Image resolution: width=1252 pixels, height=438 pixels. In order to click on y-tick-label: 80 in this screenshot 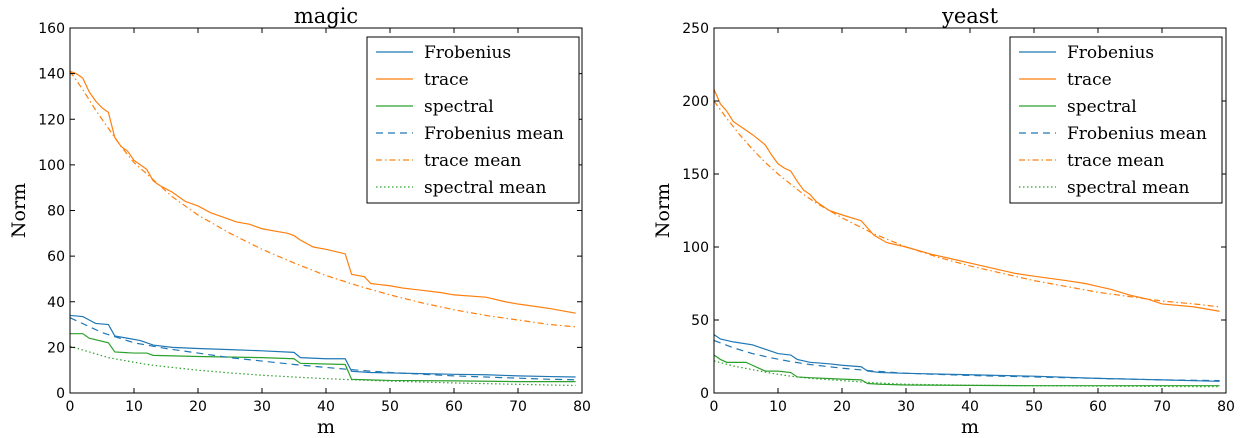, I will do `click(56, 212)`.